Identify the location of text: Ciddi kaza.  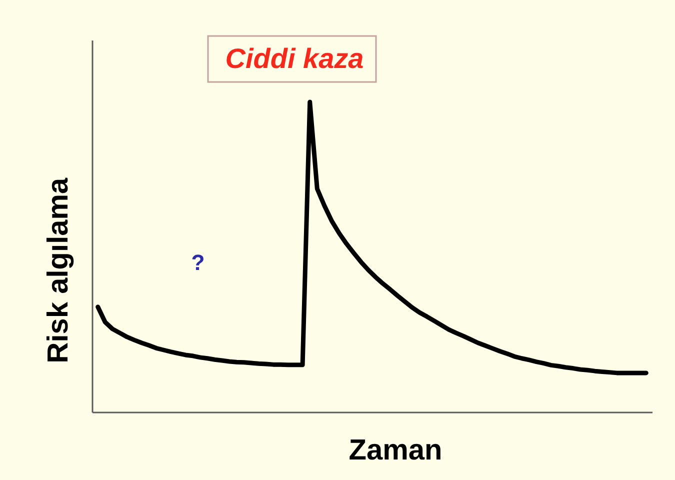
(294, 58).